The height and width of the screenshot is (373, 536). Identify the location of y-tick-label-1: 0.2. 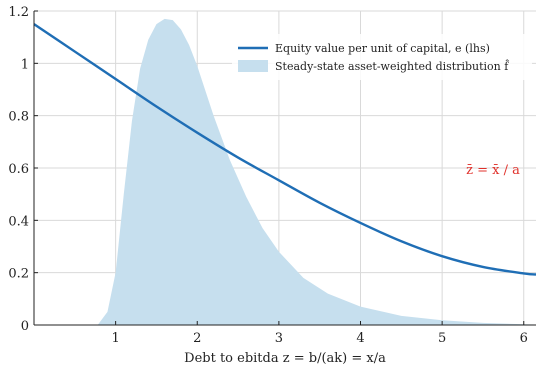
(18, 274).